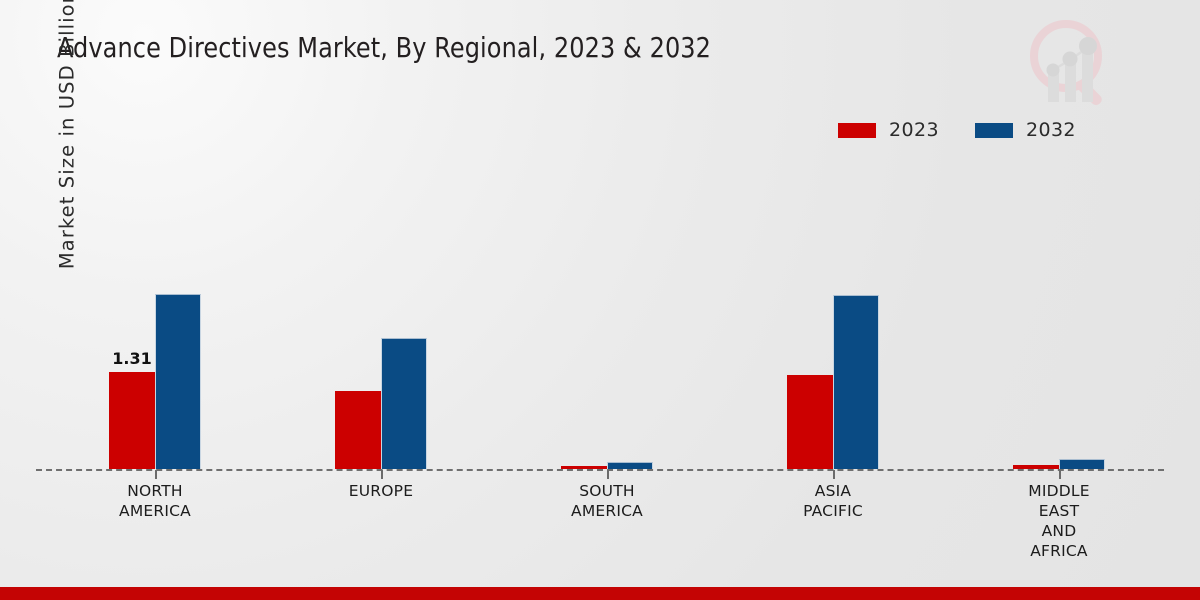 This screenshot has height=600, width=1200. Describe the element at coordinates (584, 467) in the screenshot. I see `bar-2023-south-america` at that location.